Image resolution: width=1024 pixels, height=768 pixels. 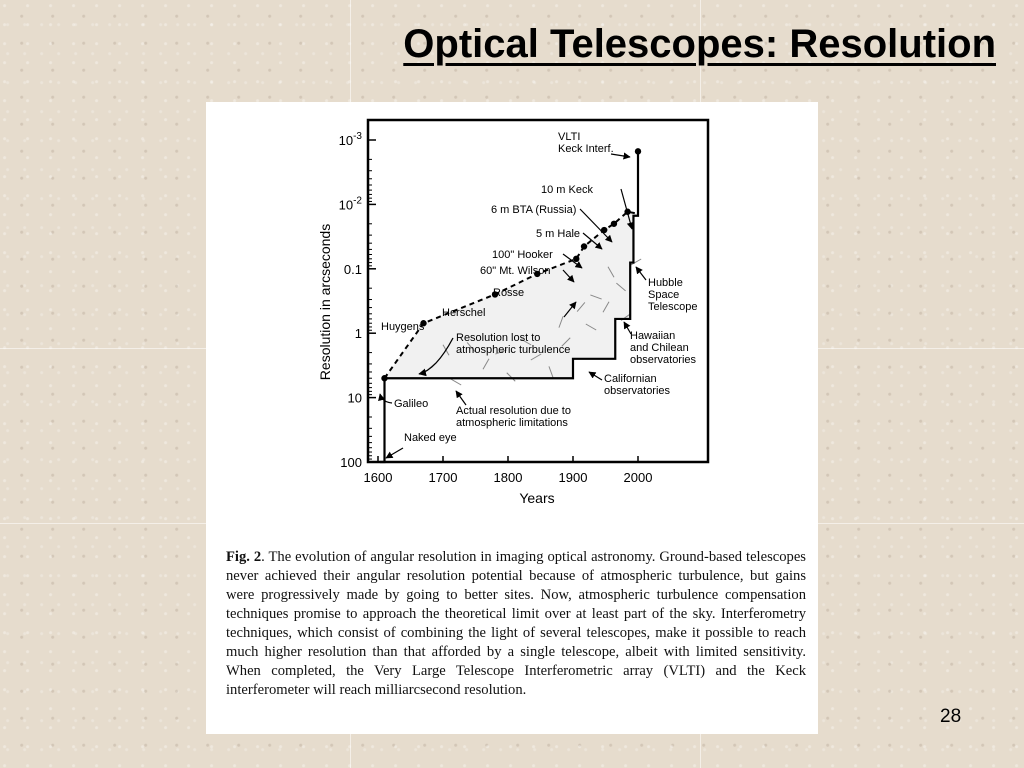 What do you see at coordinates (351, 203) in the screenshot?
I see `y-tick-label: 10⁻²` at bounding box center [351, 203].